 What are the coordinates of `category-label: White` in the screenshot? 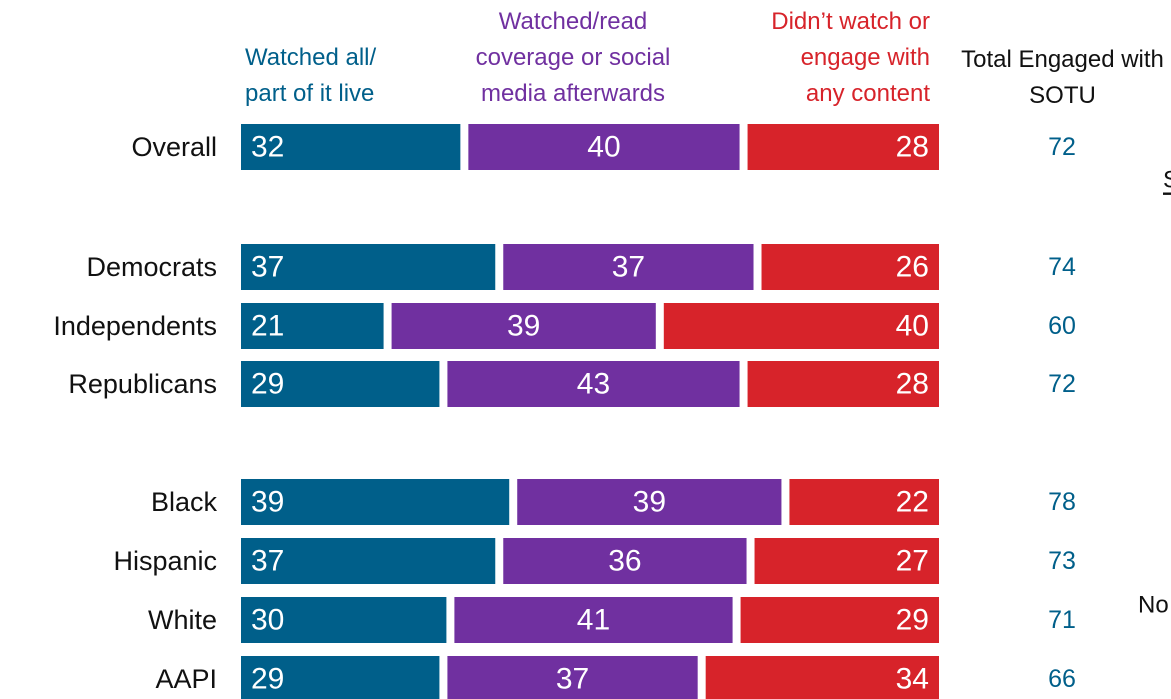 It's located at (182, 620).